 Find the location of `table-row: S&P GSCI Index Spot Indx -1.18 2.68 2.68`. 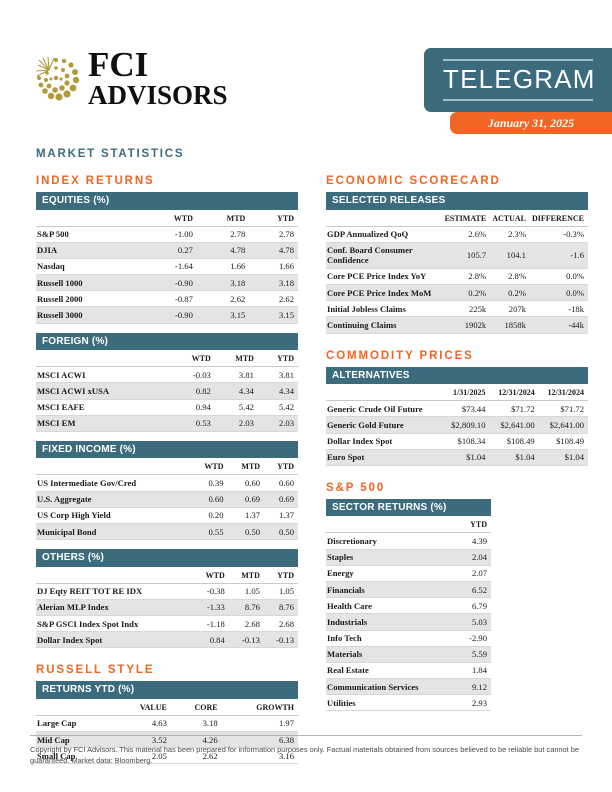

table-row: S&P GSCI Index Spot Indx -1.18 2.68 2.68 is located at coordinates (167, 624).